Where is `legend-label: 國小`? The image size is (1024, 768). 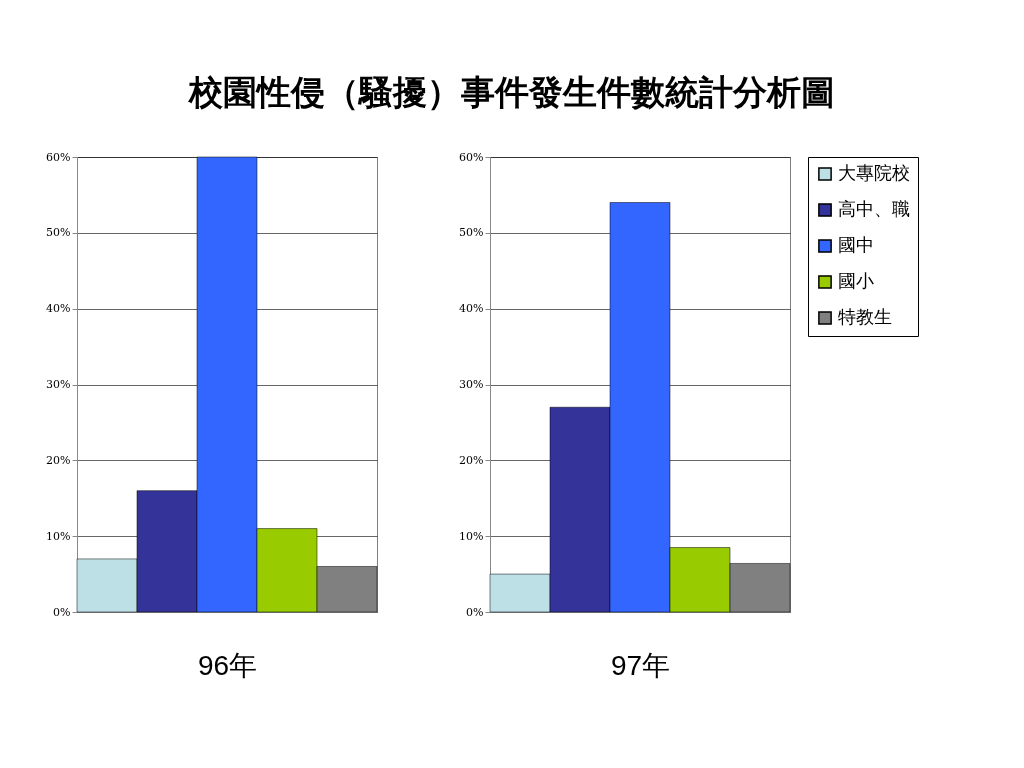
legend-label: 國小 is located at coordinates (856, 280).